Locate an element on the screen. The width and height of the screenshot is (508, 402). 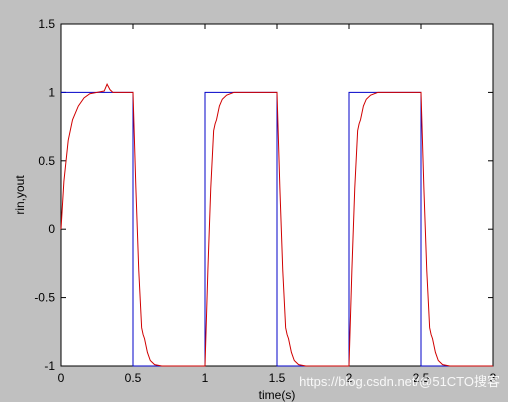
x-tick-label: 1 is located at coordinates (205, 378).